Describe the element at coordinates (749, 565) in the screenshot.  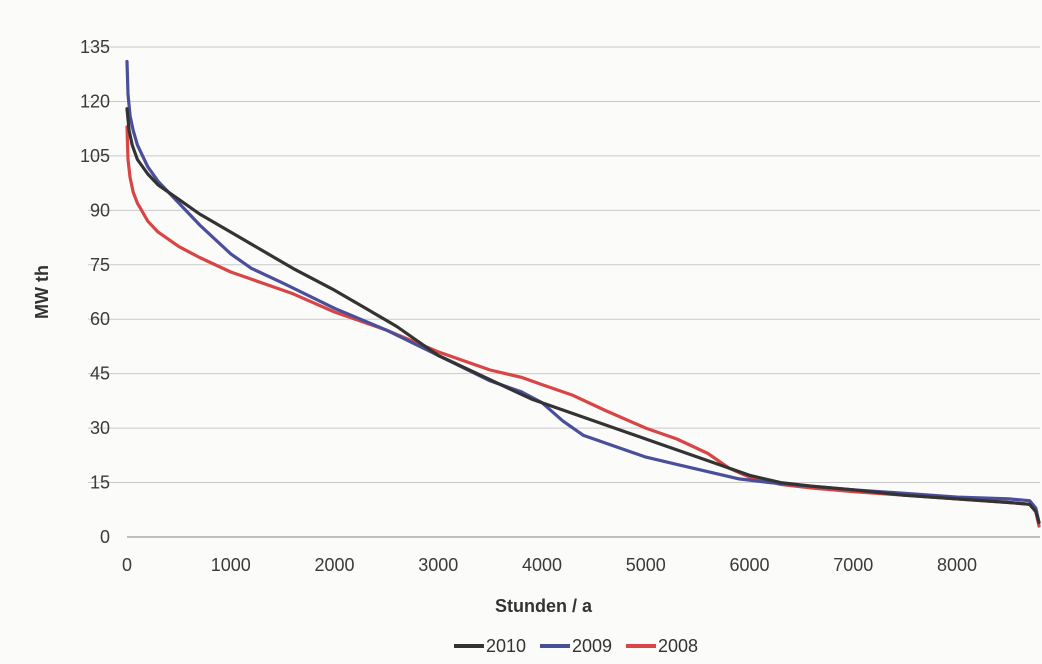
I see `x-tick-label: 6000` at that location.